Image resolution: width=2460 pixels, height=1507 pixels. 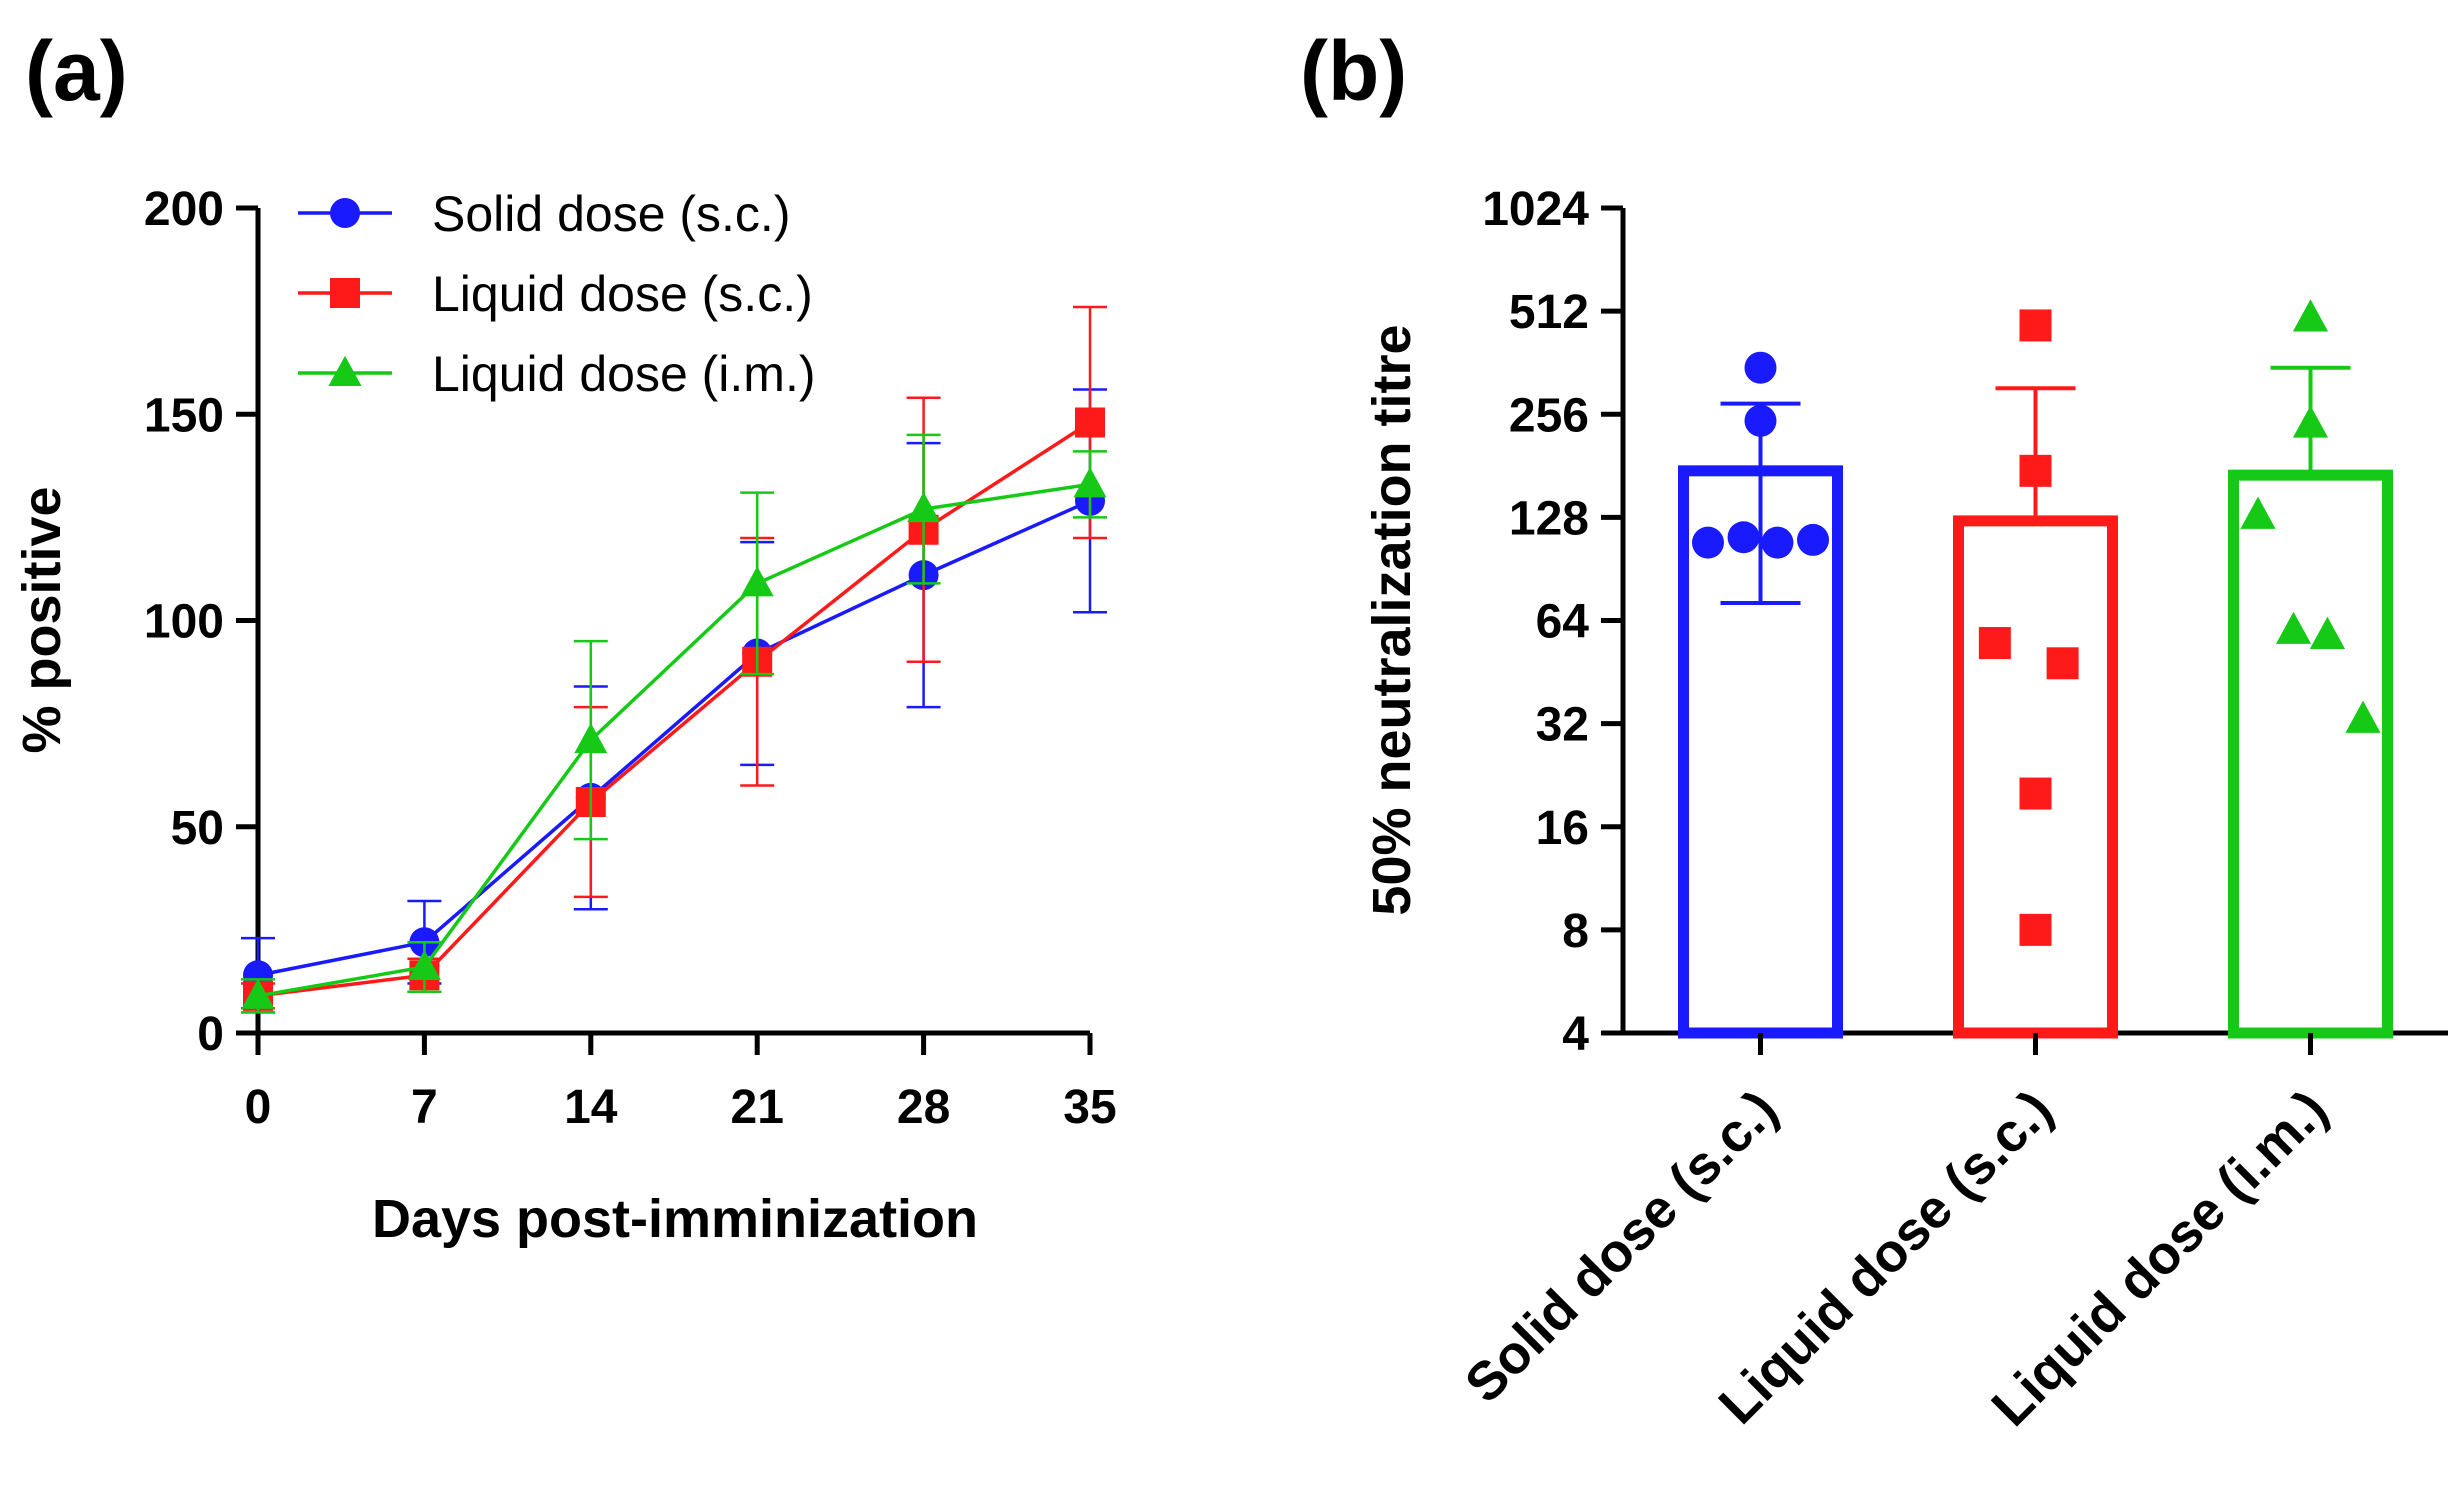 I want to click on chart-b-y-tick-label: 4, so click(x=1575, y=1034).